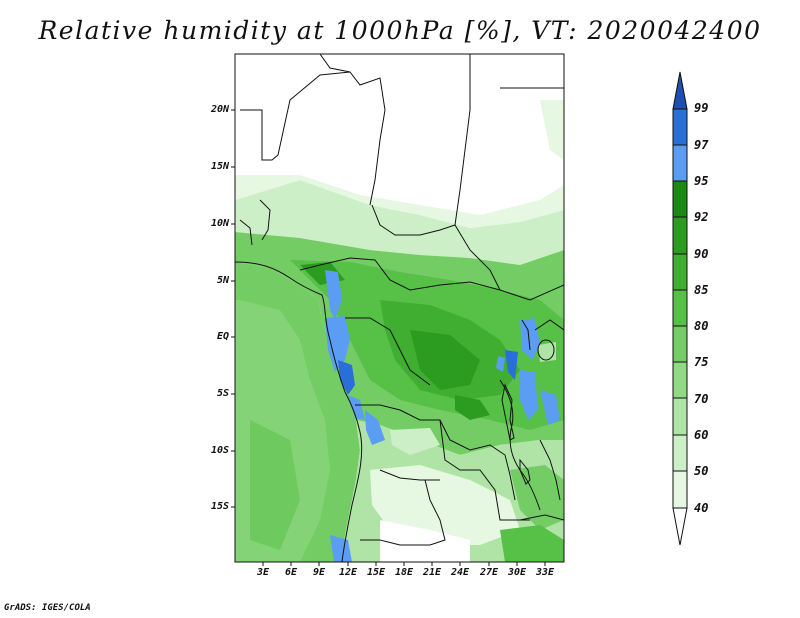 This screenshot has width=800, height=618. Describe the element at coordinates (701, 145) in the screenshot. I see `colorbar-label-97: 97` at that location.